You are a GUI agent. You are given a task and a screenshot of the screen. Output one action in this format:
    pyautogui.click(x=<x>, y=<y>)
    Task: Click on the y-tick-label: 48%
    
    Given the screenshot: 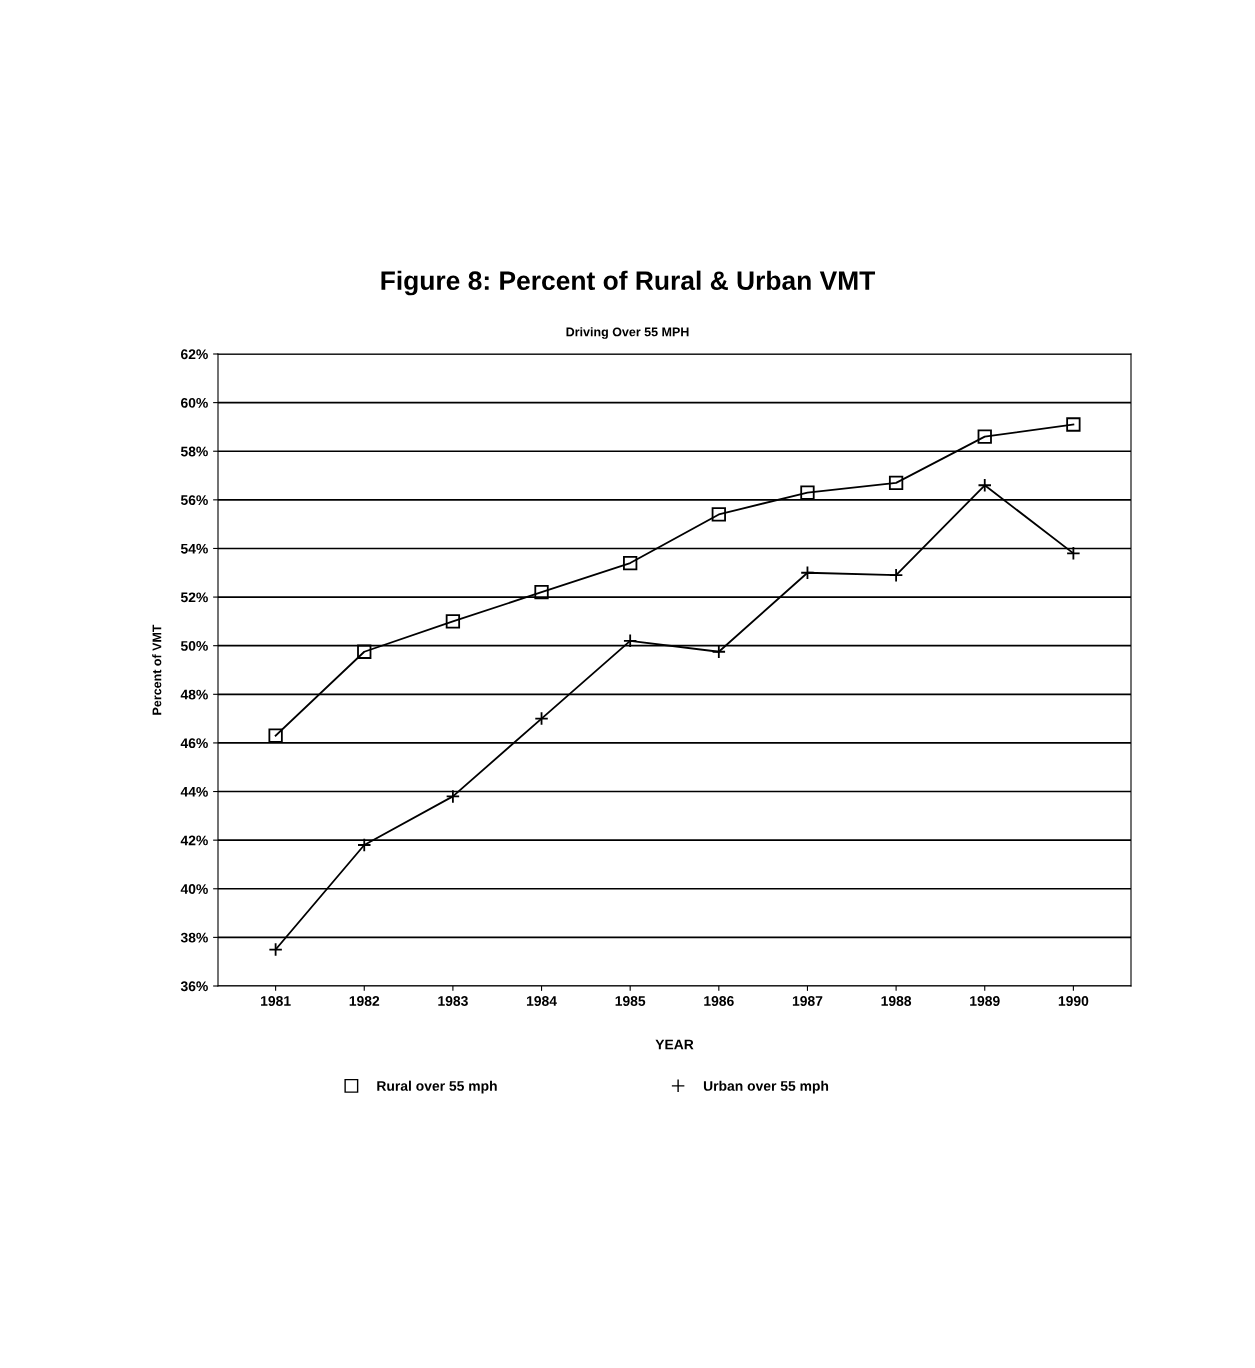 What is the action you would take?
    pyautogui.click(x=194, y=694)
    